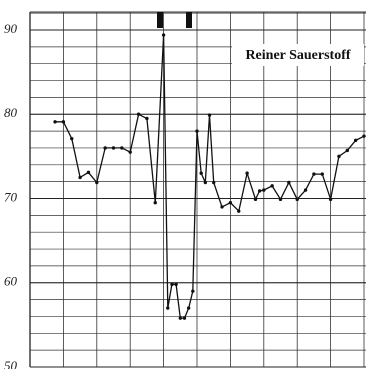  I want to click on annotation: Reiner Sauerstoff, so click(297, 55).